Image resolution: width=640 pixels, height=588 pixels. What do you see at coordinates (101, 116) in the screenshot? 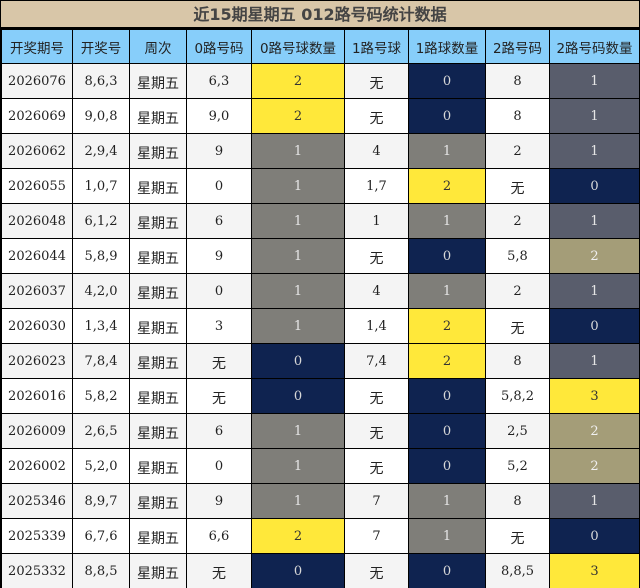
I see `cell-numbers: 9,0,8` at bounding box center [101, 116].